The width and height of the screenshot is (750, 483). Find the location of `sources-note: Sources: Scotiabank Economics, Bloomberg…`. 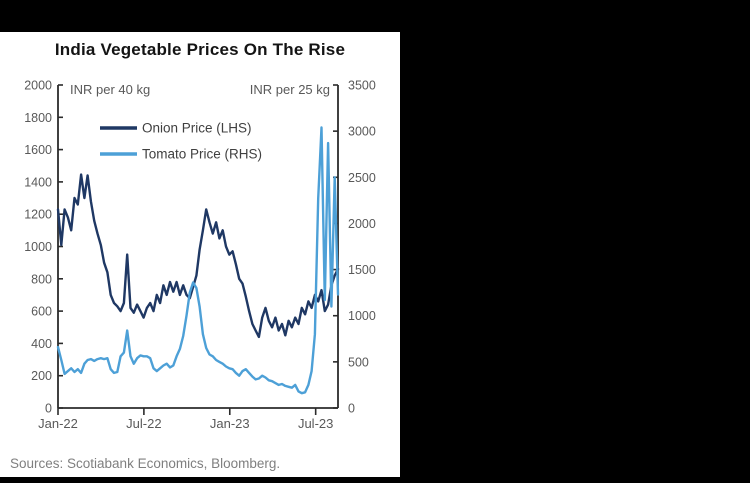

sources-note: Sources: Scotiabank Economics, Bloomberg… is located at coordinates (145, 463).